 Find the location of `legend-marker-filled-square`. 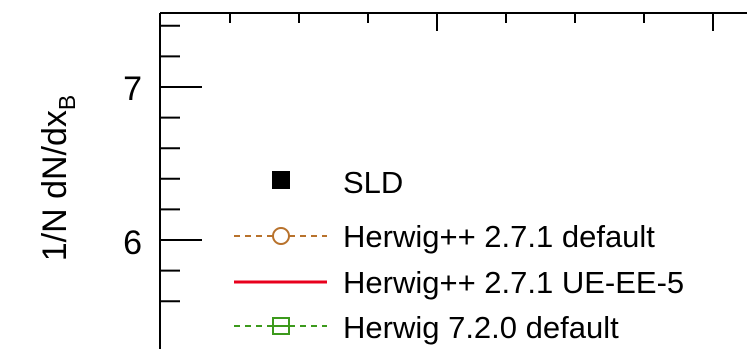

legend-marker-filled-square is located at coordinates (281, 180).